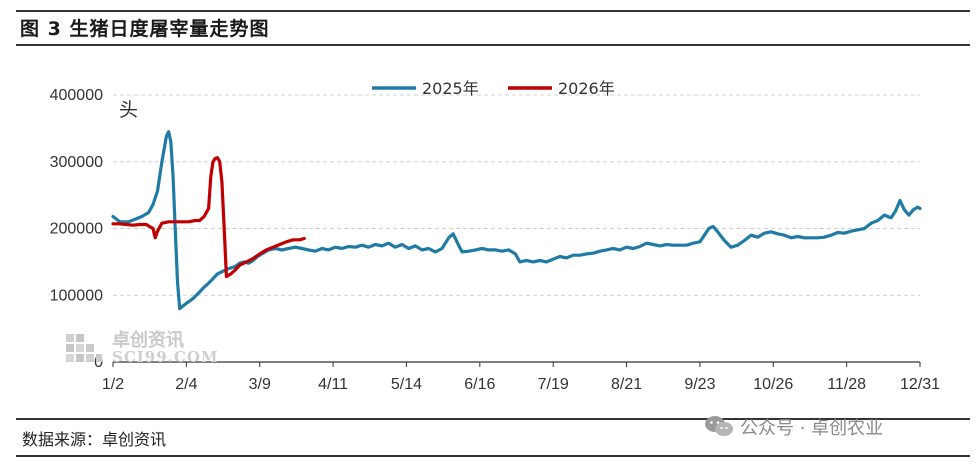 The height and width of the screenshot is (469, 978). What do you see at coordinates (626, 384) in the screenshot?
I see `x-tick-label: 8/21` at bounding box center [626, 384].